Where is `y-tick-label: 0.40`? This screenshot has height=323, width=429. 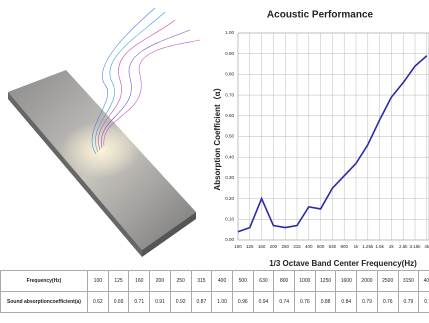 y-tick-label: 0.40 is located at coordinates (229, 156).